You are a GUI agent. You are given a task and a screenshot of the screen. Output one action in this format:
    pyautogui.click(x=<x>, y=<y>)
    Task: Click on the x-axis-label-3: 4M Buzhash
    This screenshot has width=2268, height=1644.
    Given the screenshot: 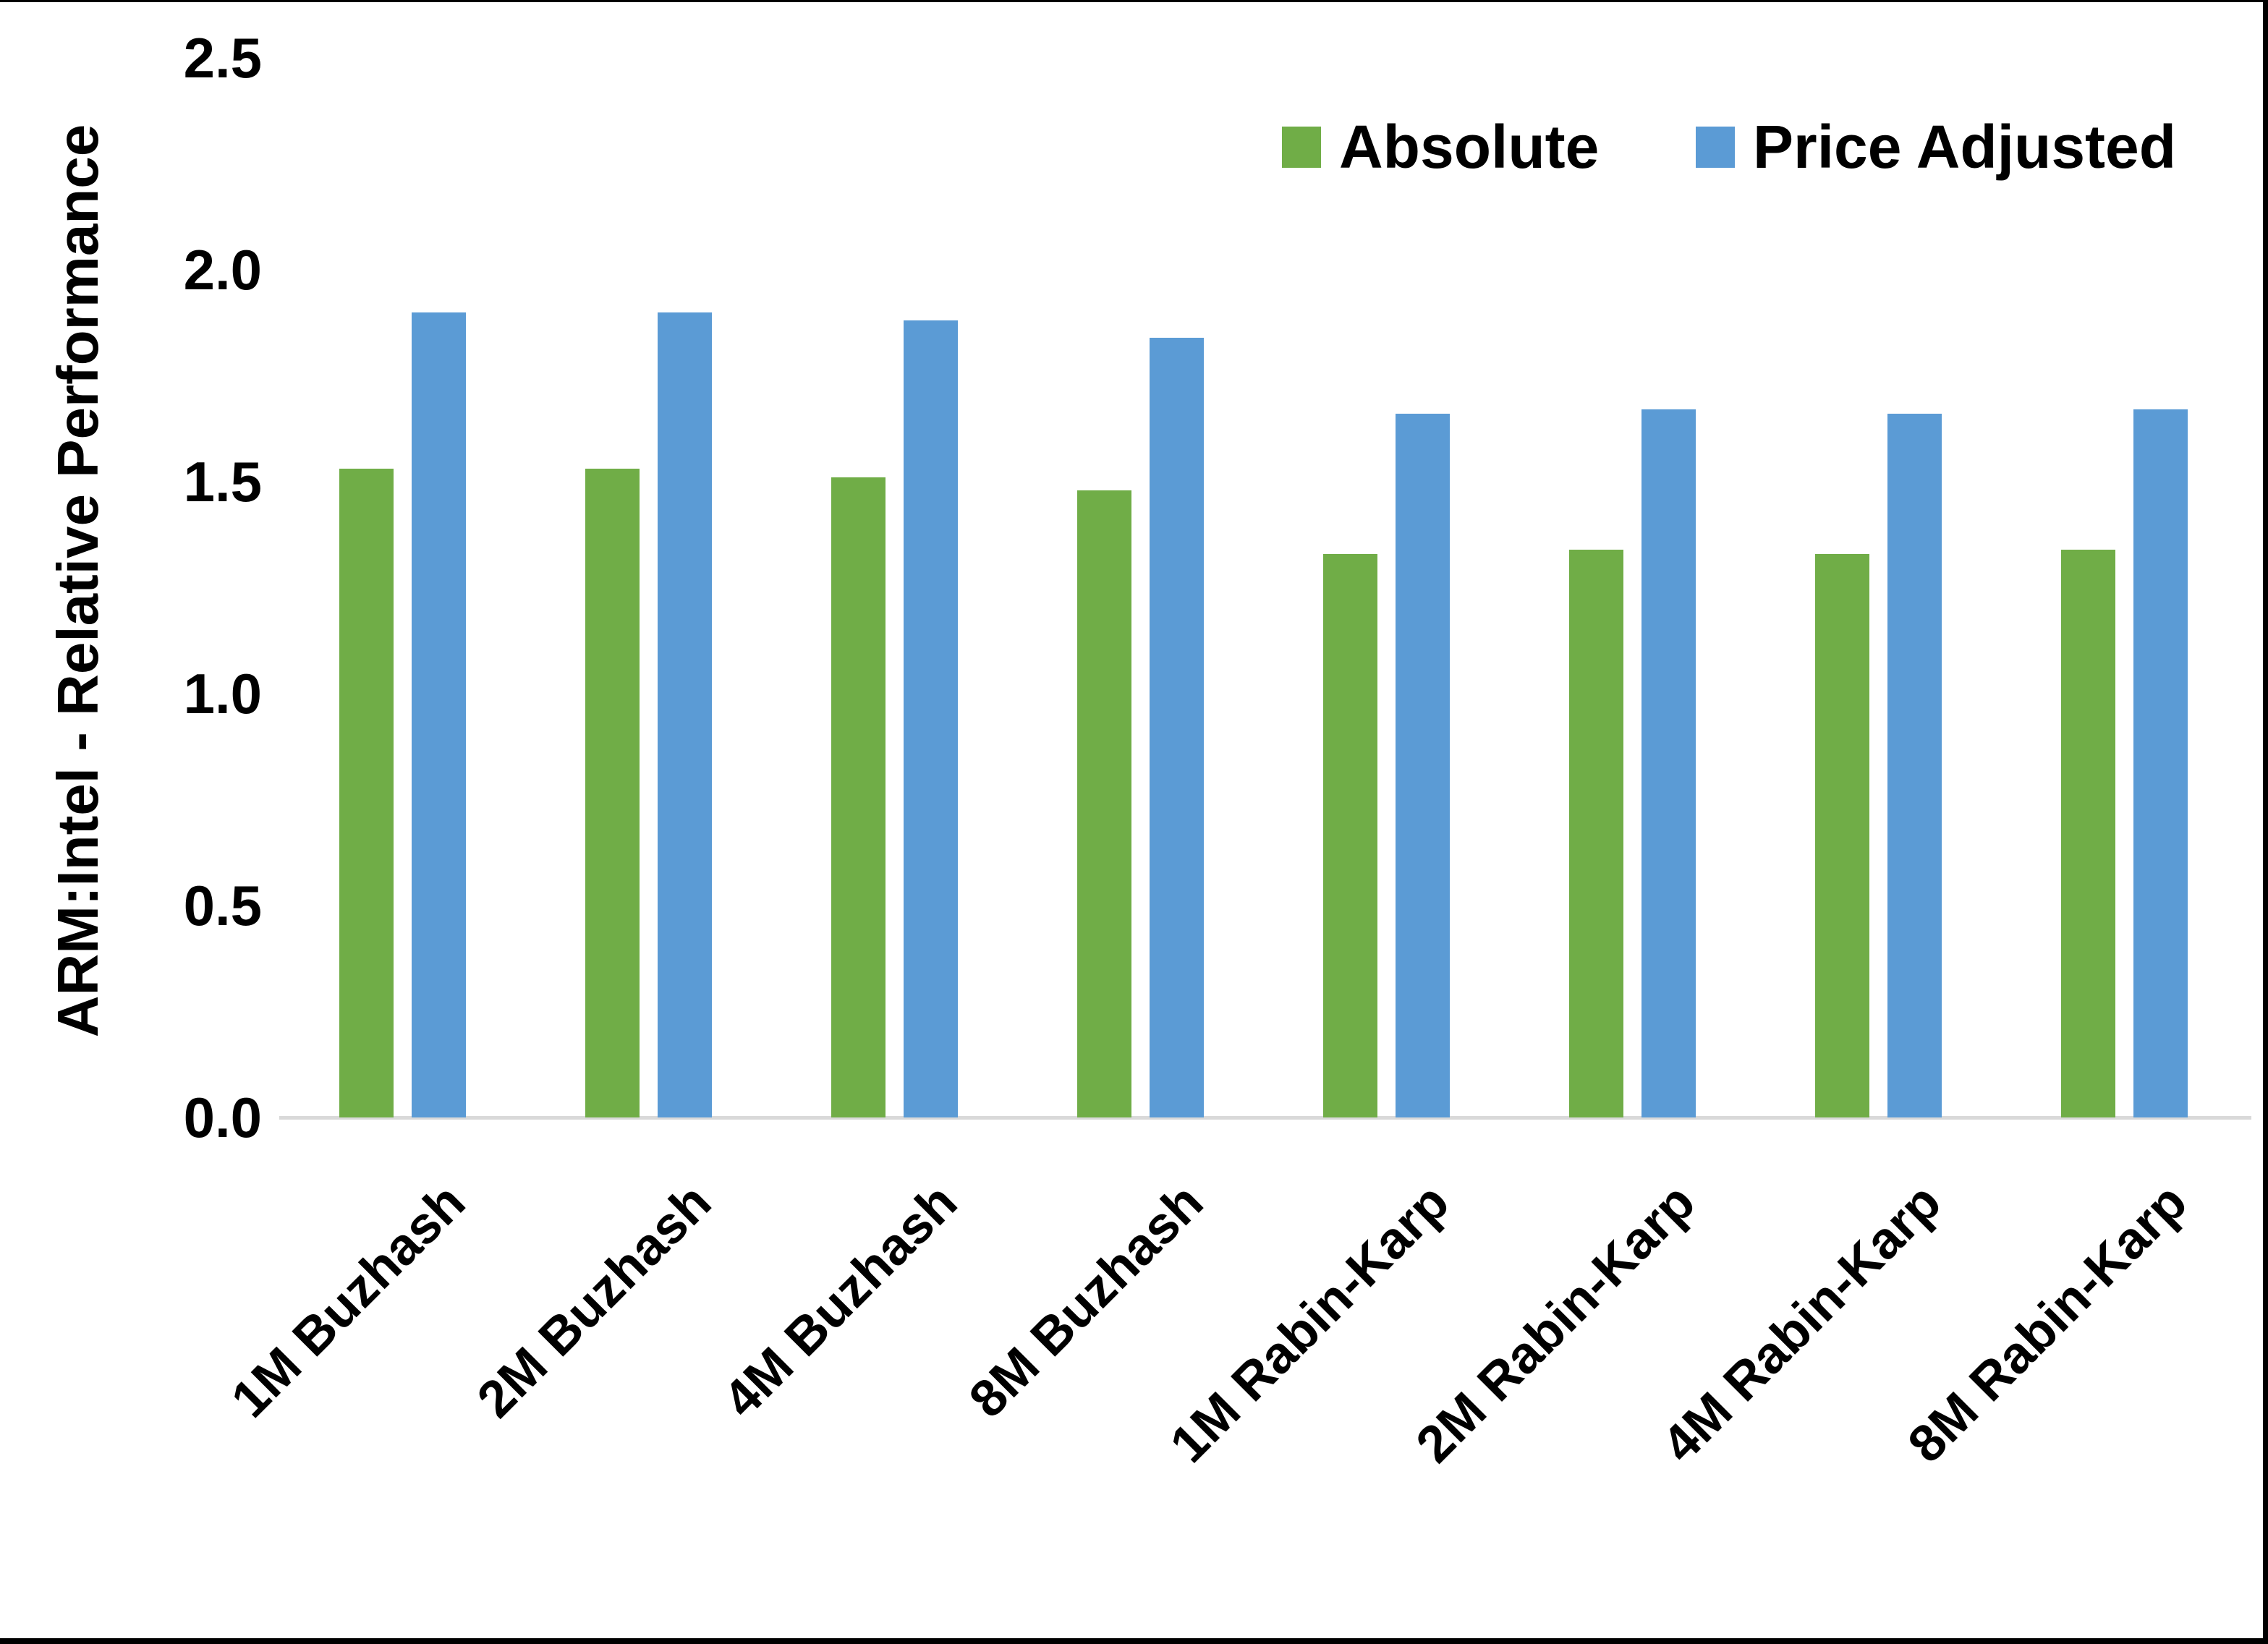 What is the action you would take?
    pyautogui.click(x=841, y=1300)
    